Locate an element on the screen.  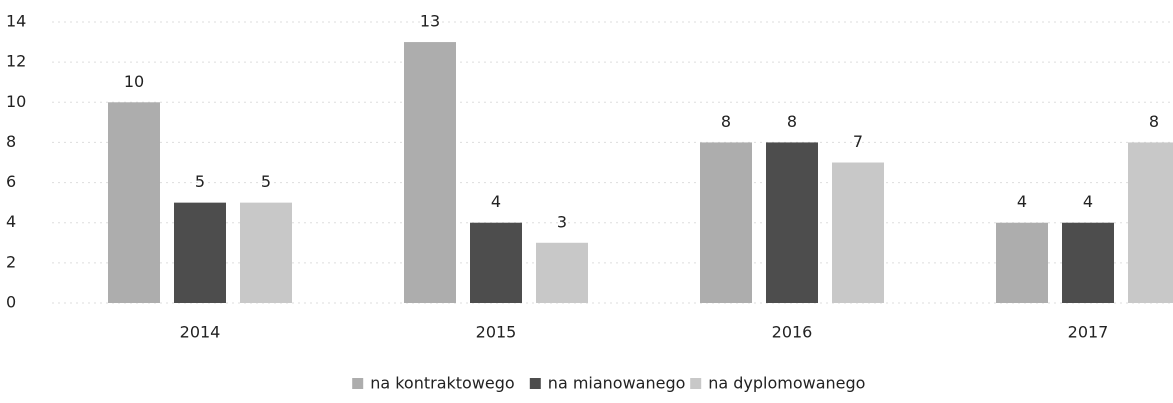
x-tick-label: 2014 is located at coordinates (200, 332).